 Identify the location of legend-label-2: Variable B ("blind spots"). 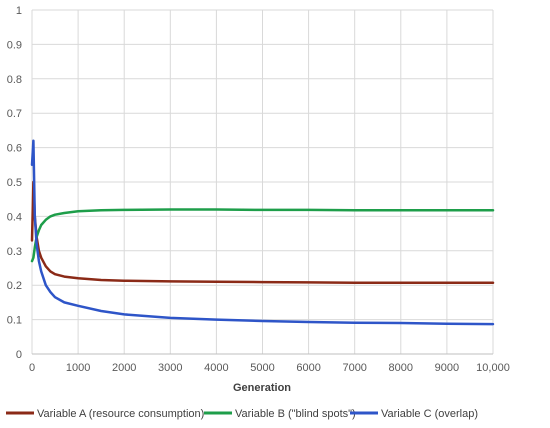
(295, 414).